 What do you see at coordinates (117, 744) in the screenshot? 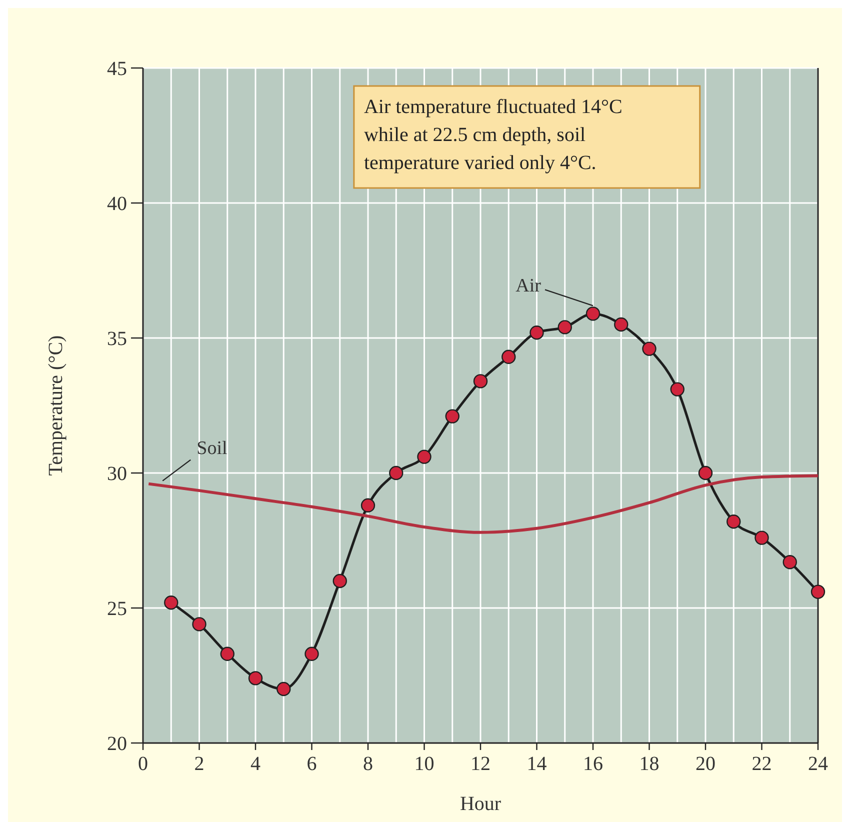
I see `y-tick-label: 20` at bounding box center [117, 744].